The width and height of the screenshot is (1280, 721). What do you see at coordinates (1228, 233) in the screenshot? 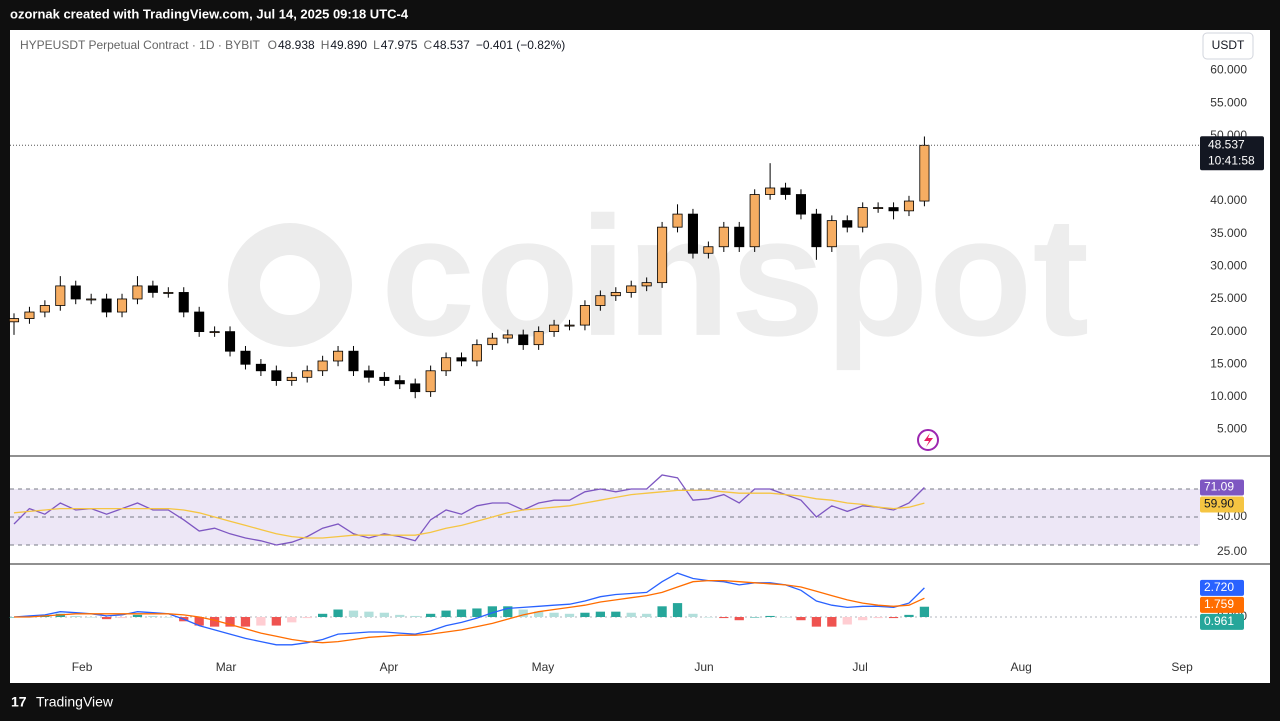
I see `y-tick-label: 35.000` at bounding box center [1228, 233].